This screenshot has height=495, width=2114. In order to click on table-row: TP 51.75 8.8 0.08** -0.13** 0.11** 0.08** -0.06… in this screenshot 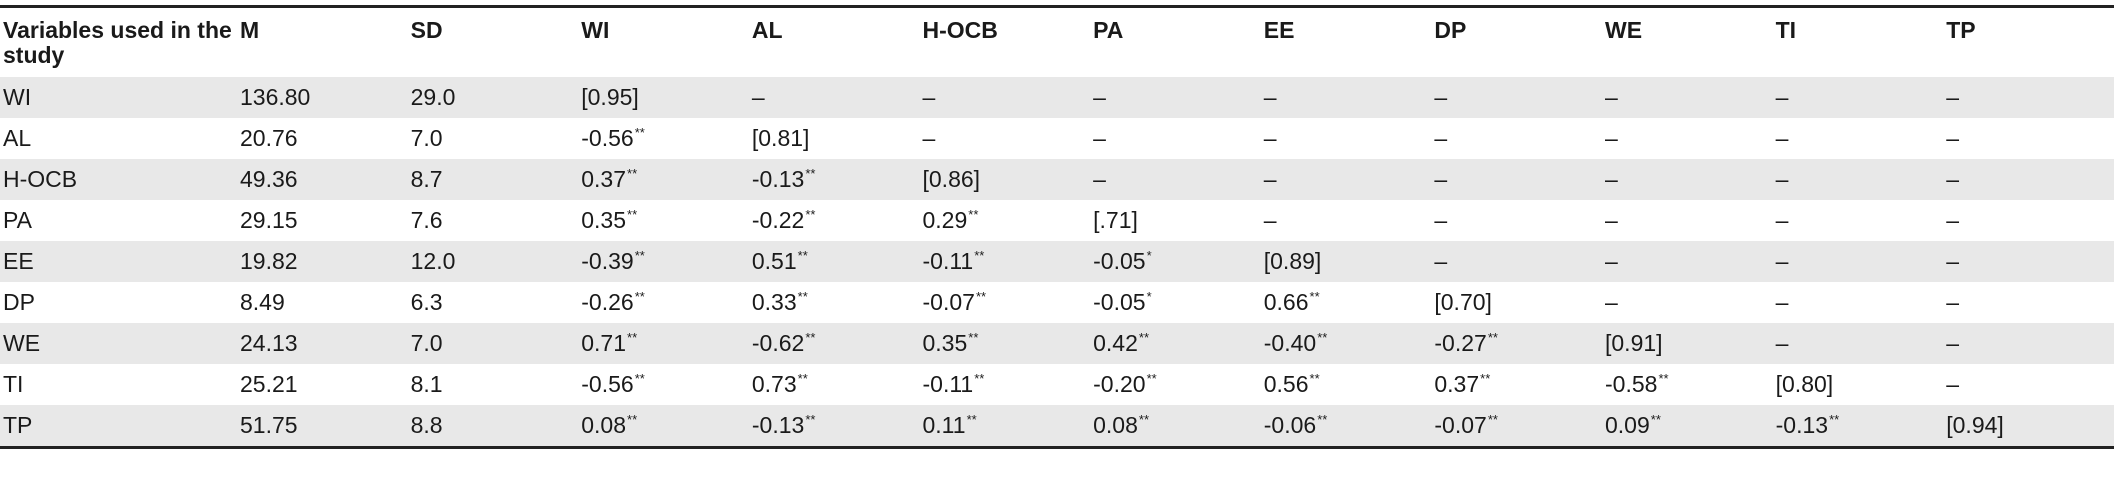, I will do `click(1057, 425)`.